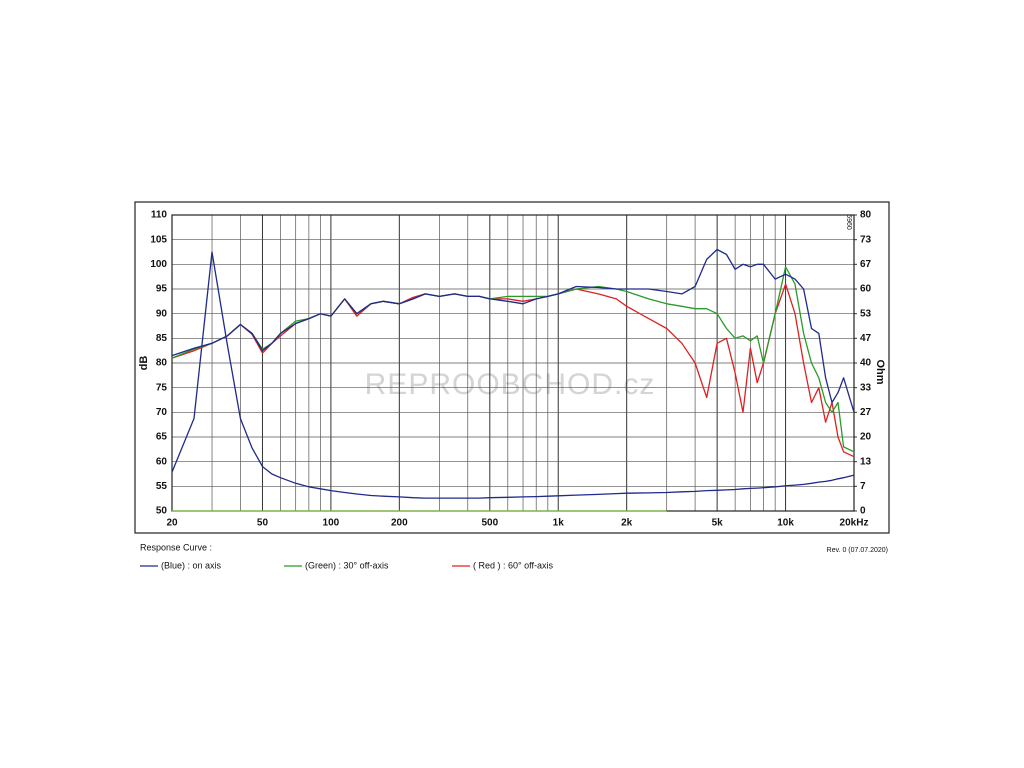  Describe the element at coordinates (159, 215) in the screenshot. I see `y-tick-label: 110` at that location.